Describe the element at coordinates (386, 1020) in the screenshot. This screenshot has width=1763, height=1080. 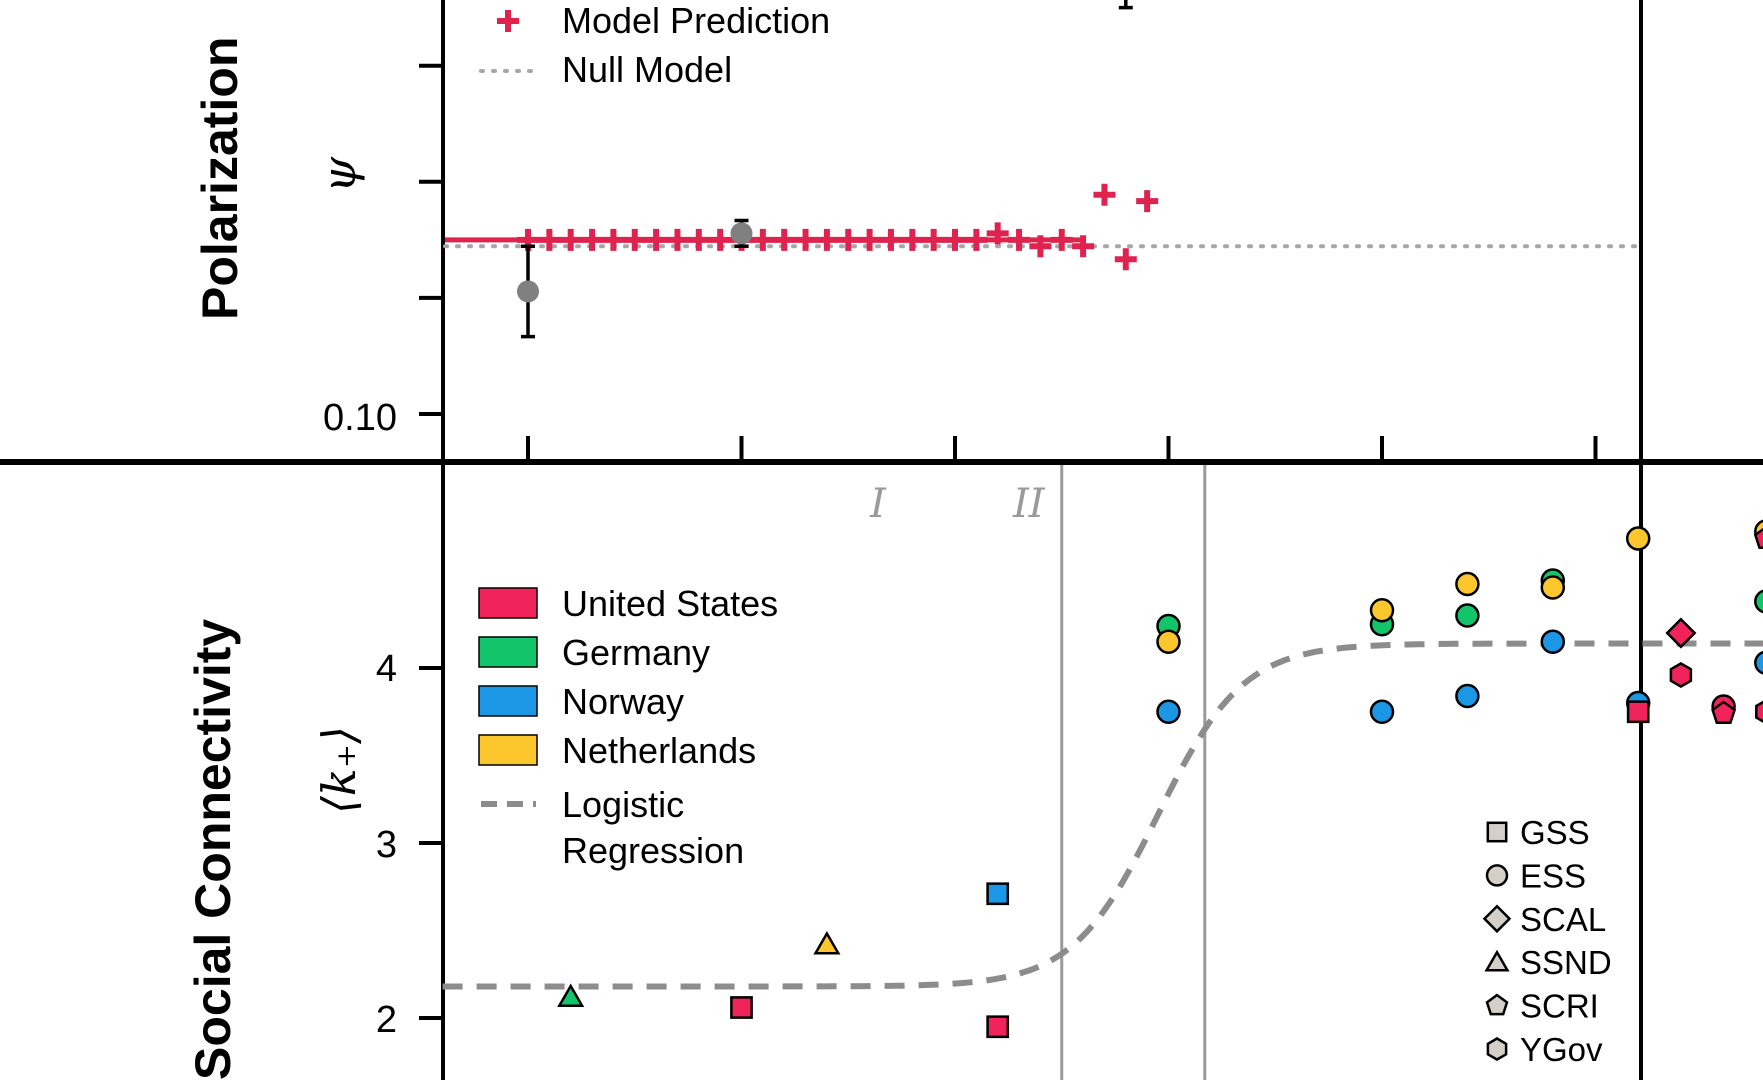
I see `bottom-y-tick-label-2: 2` at that location.